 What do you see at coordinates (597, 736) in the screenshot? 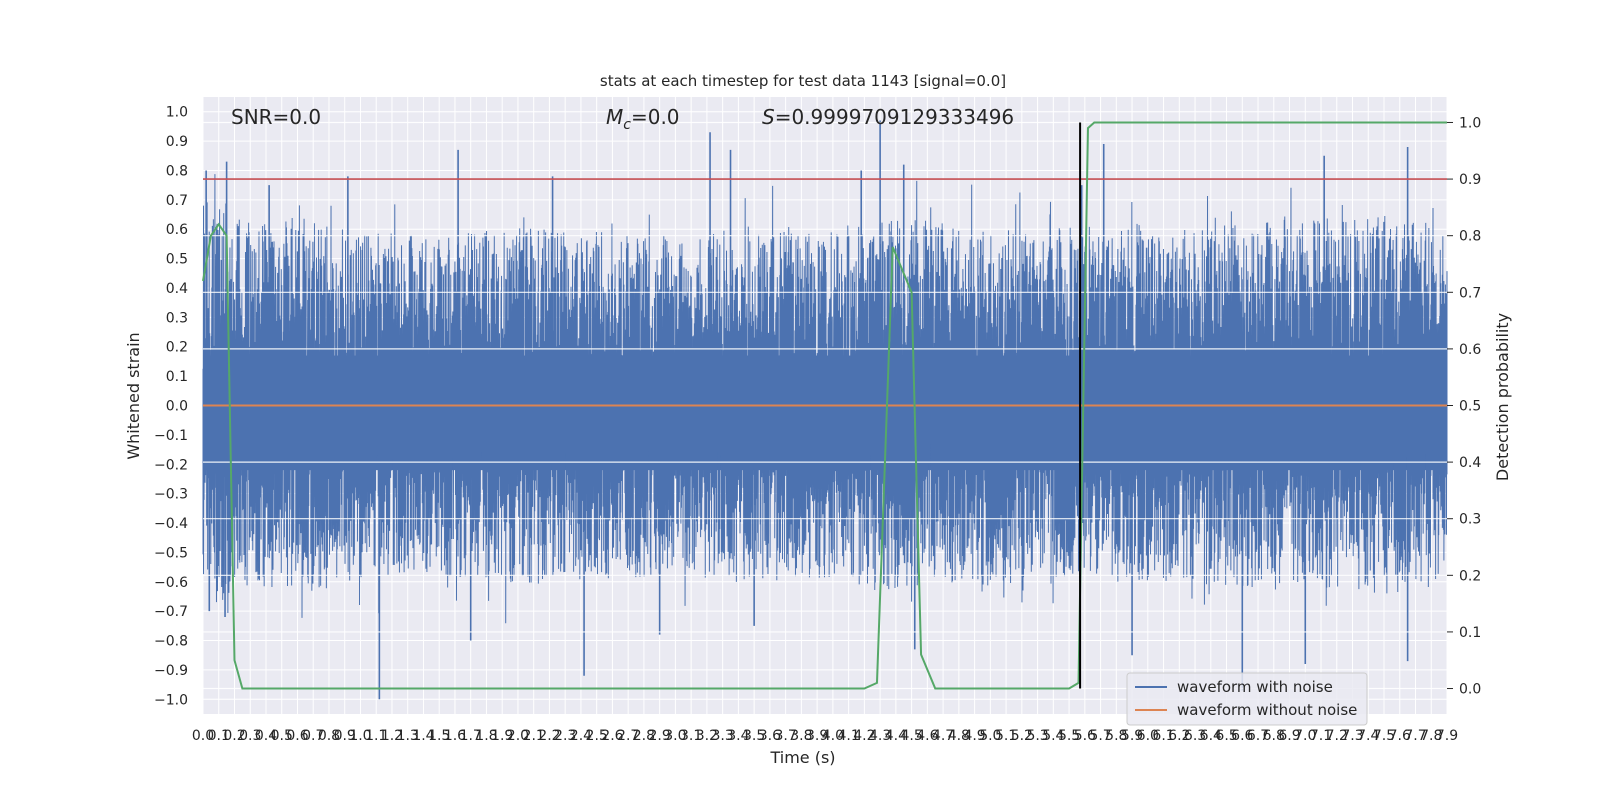
I see `x-tick-label: 2.5` at bounding box center [597, 736].